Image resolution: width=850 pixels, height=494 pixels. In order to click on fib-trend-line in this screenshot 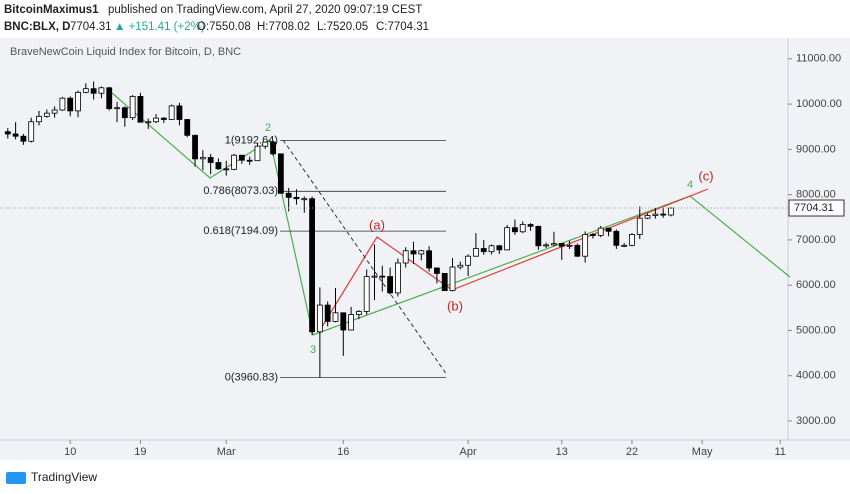, I will do `click(365, 257)`.